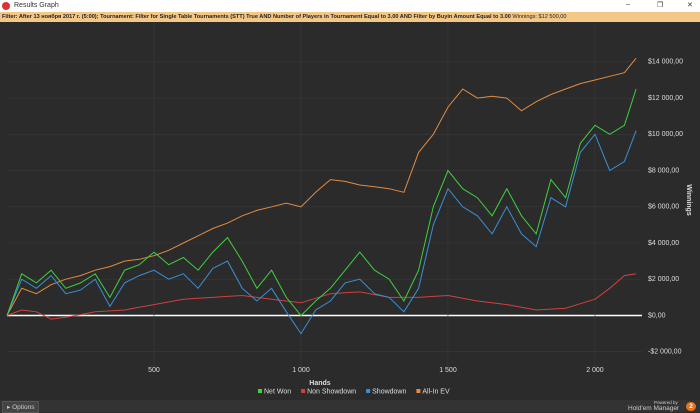  What do you see at coordinates (331, 391) in the screenshot?
I see `legend-label: Non Showdown` at bounding box center [331, 391].